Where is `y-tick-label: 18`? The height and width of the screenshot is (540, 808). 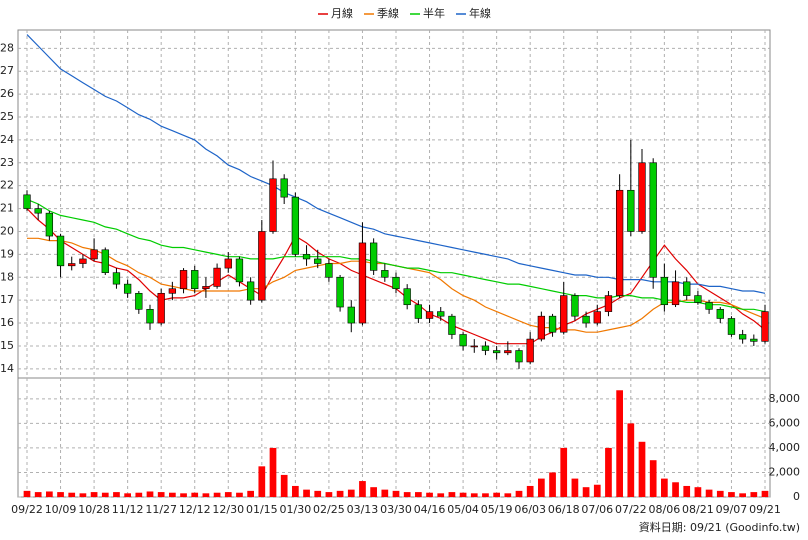
y-tick-label: 18 is located at coordinates (7, 276).